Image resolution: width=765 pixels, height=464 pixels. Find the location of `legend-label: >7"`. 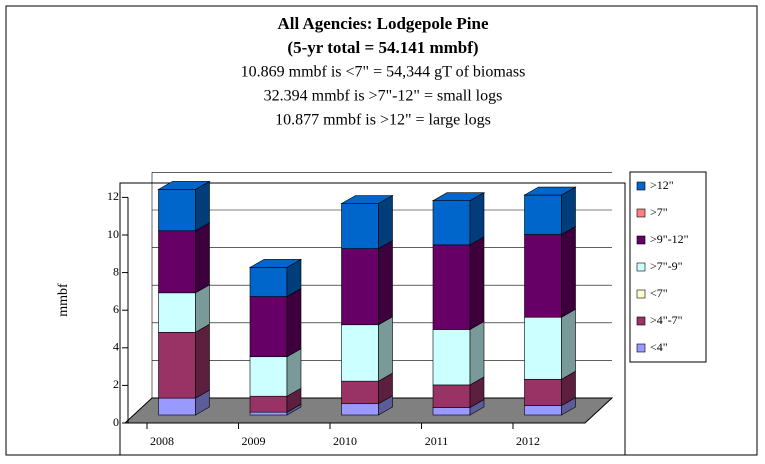

legend-label: >7" is located at coordinates (659, 212).